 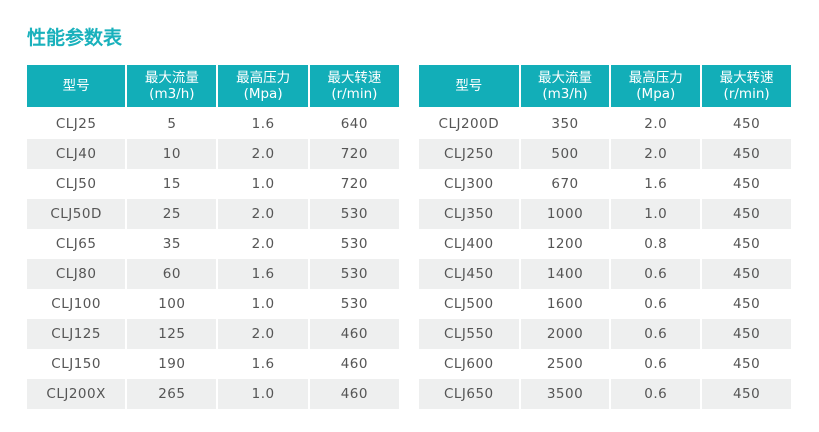 I want to click on cell-model: CLJ200D, so click(x=469, y=124).